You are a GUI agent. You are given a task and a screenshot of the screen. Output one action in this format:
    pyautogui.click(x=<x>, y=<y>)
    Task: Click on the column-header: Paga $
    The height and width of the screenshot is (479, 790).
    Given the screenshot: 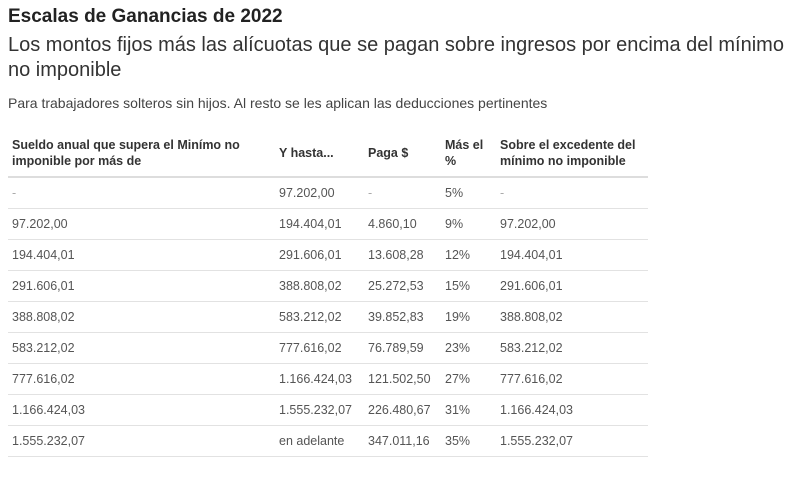 What is the action you would take?
    pyautogui.click(x=402, y=155)
    